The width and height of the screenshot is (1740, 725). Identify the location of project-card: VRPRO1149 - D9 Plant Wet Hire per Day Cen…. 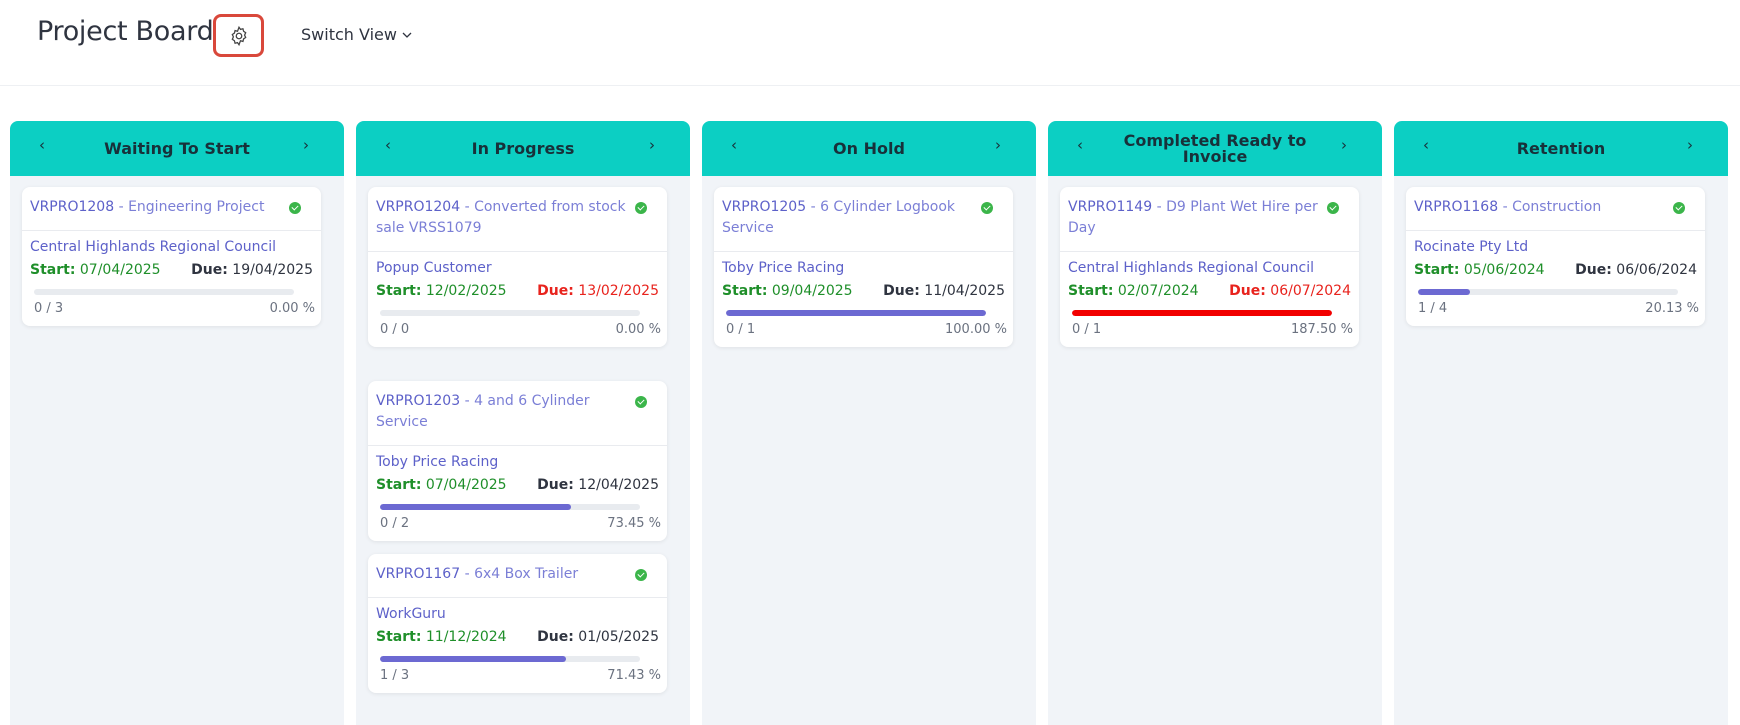
(1209, 267).